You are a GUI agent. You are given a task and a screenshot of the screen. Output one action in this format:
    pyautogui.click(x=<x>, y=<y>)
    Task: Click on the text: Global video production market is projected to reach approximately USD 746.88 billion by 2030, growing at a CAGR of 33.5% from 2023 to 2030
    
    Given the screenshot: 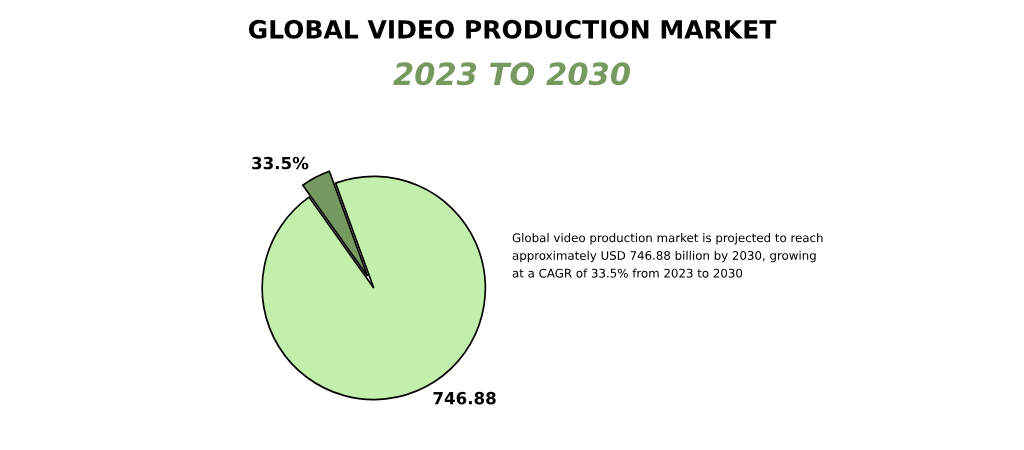 What is the action you would take?
    pyautogui.click(x=667, y=255)
    